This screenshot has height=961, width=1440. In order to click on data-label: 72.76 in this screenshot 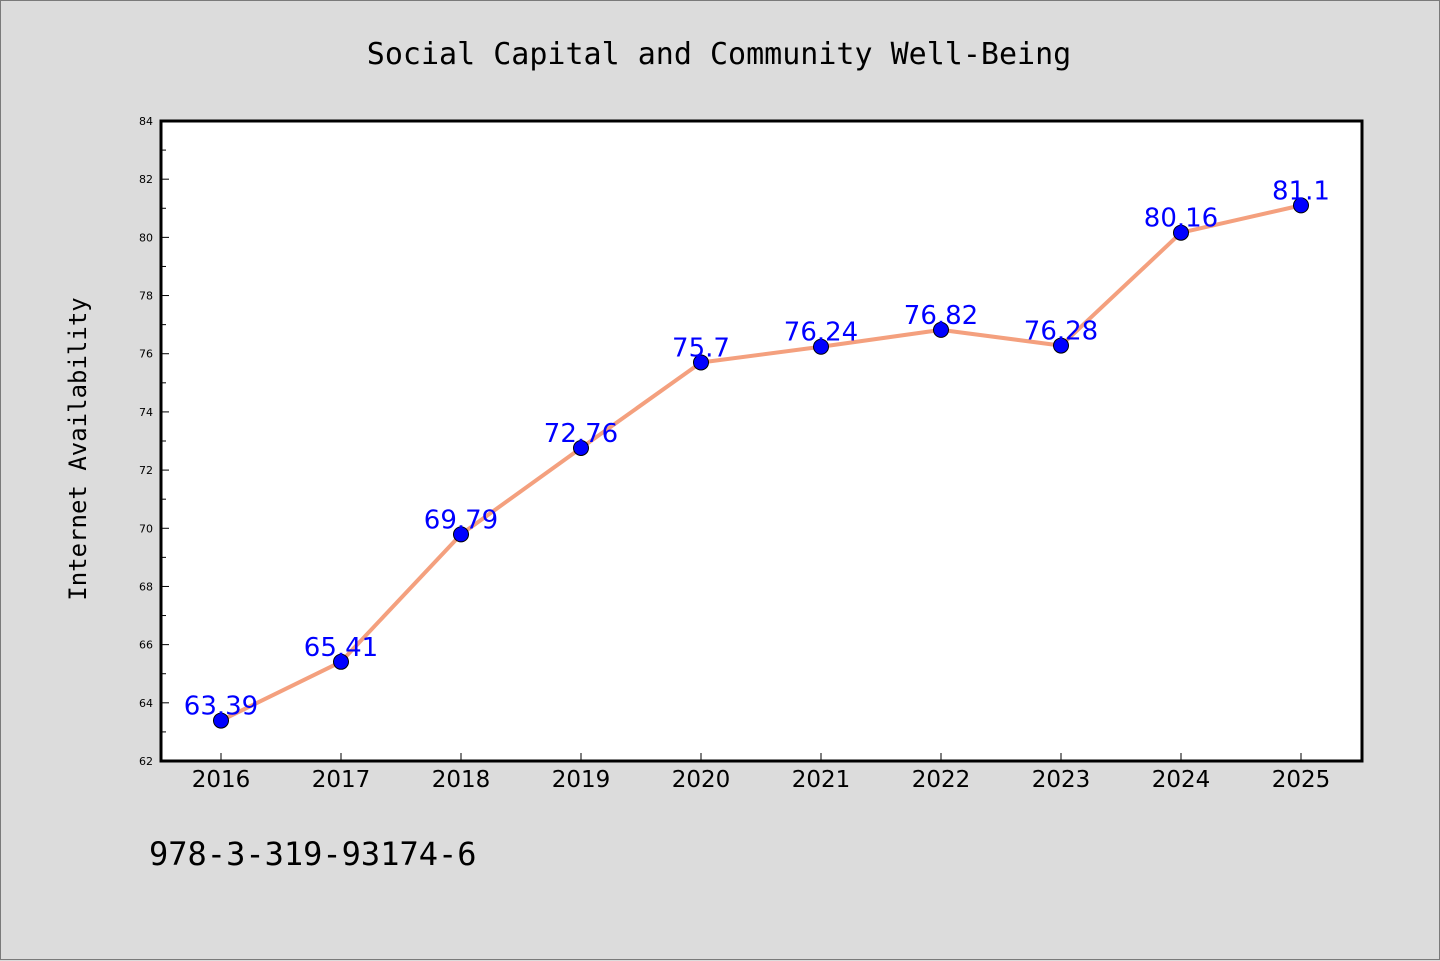, I will do `click(581, 434)`.